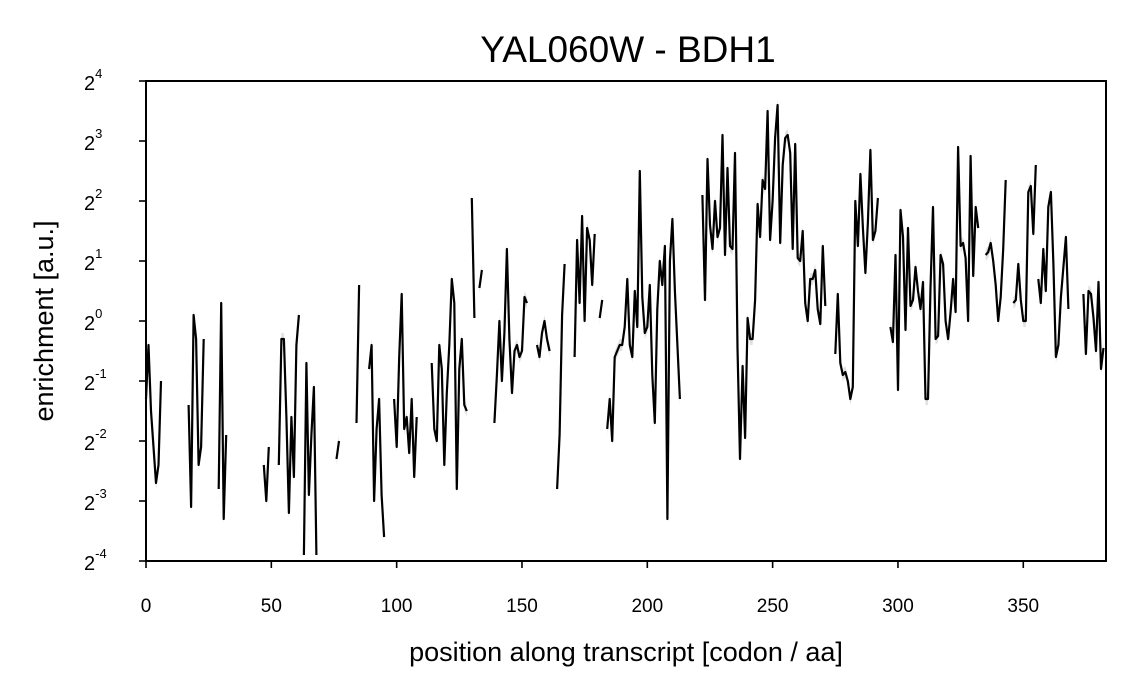 Image resolution: width=1136 pixels, height=699 pixels. What do you see at coordinates (626, 652) in the screenshot?
I see `x-axis-label: position along transcript [codon / aa]` at bounding box center [626, 652].